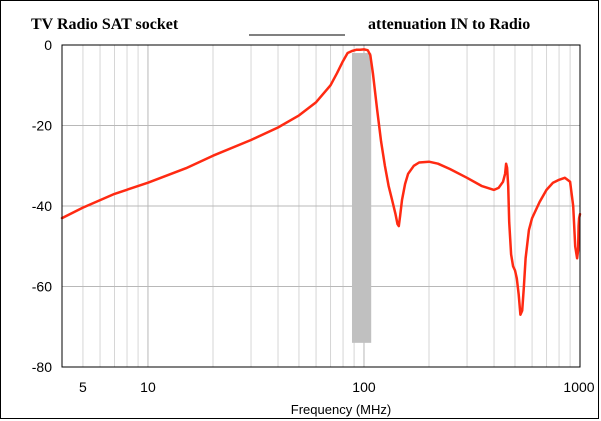  I want to click on y-tick-label: 0, so click(48, 45).